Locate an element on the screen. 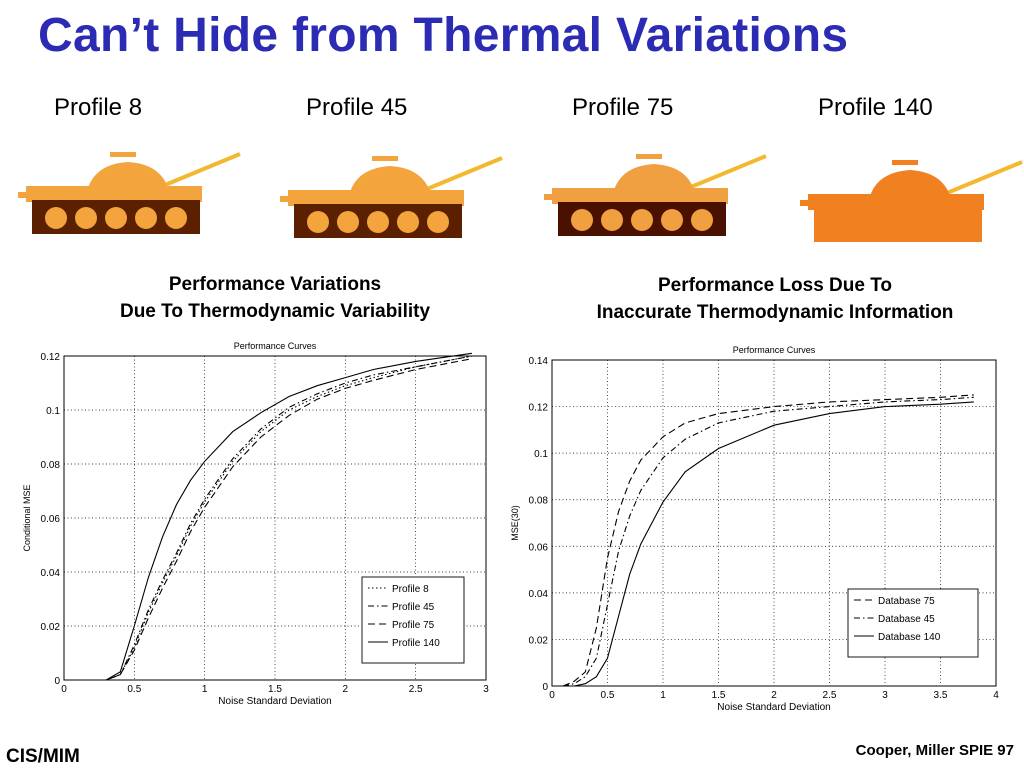  y-tick-label: 0.14 is located at coordinates (539, 361).